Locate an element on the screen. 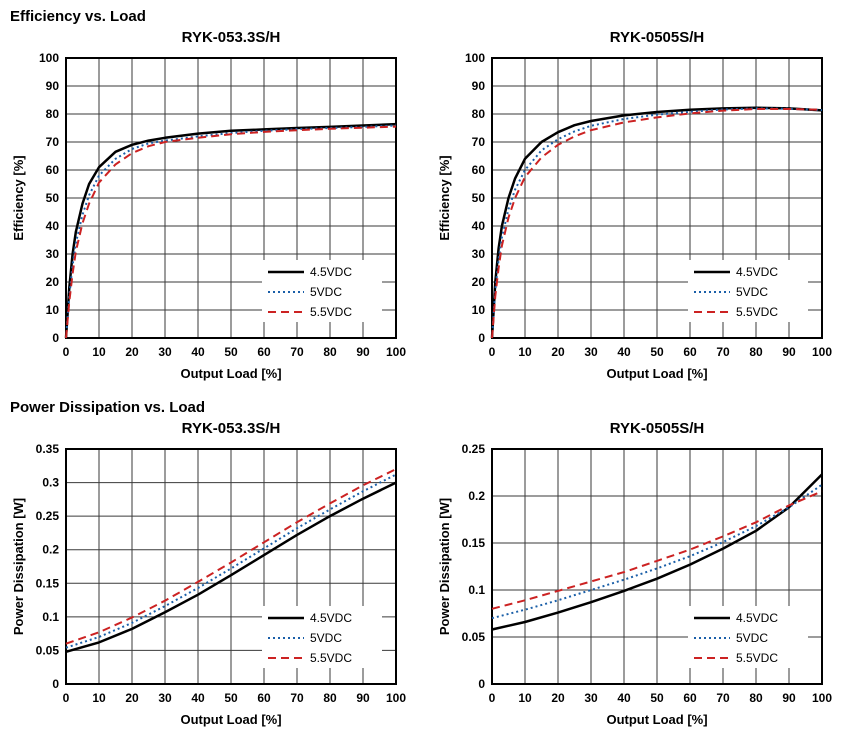 The width and height of the screenshot is (844, 741). y-tick-label: 0.15 is located at coordinates (474, 543).